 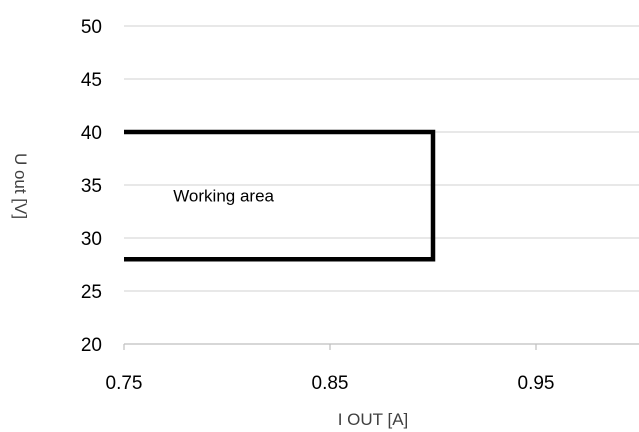 I want to click on x-tick-label: 0.95, so click(x=536, y=383).